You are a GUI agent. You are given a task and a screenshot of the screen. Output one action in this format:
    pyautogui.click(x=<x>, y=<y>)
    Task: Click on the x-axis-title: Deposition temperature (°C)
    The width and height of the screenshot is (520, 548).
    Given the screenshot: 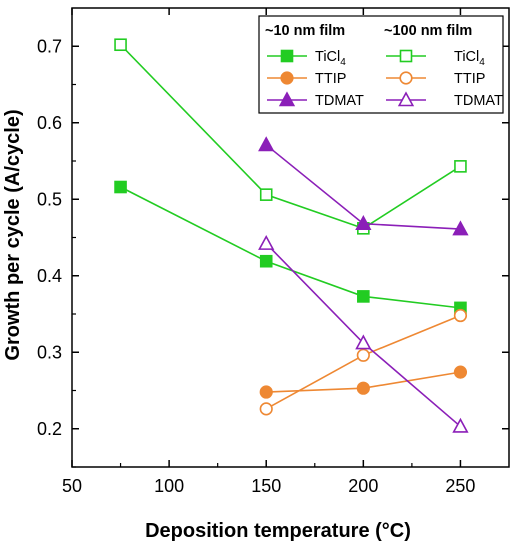 What is the action you would take?
    pyautogui.click(x=278, y=531)
    